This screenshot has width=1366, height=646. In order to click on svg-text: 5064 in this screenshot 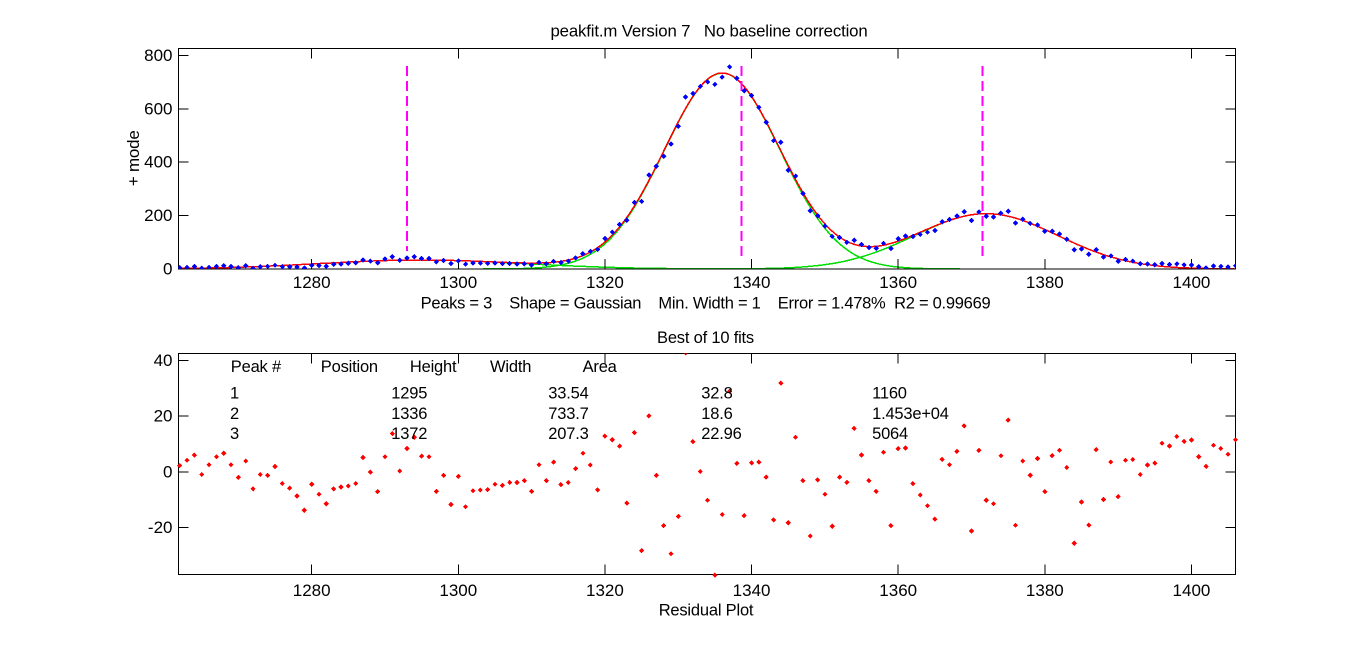, I will do `click(890, 434)`.